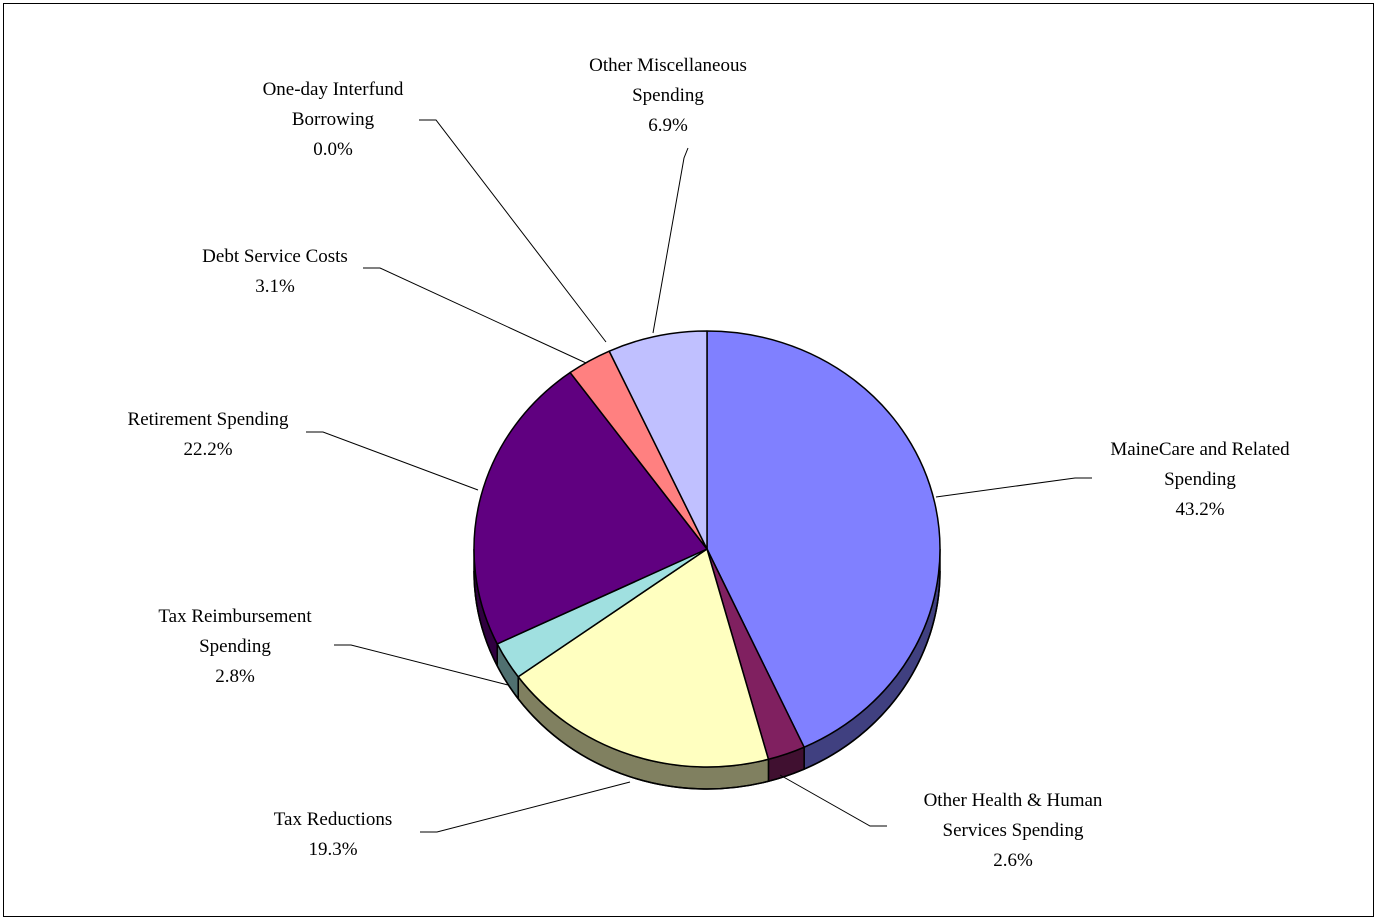 The width and height of the screenshot is (1377, 920). What do you see at coordinates (823, 539) in the screenshot?
I see `slice-mainecare-and-related-spending` at bounding box center [823, 539].